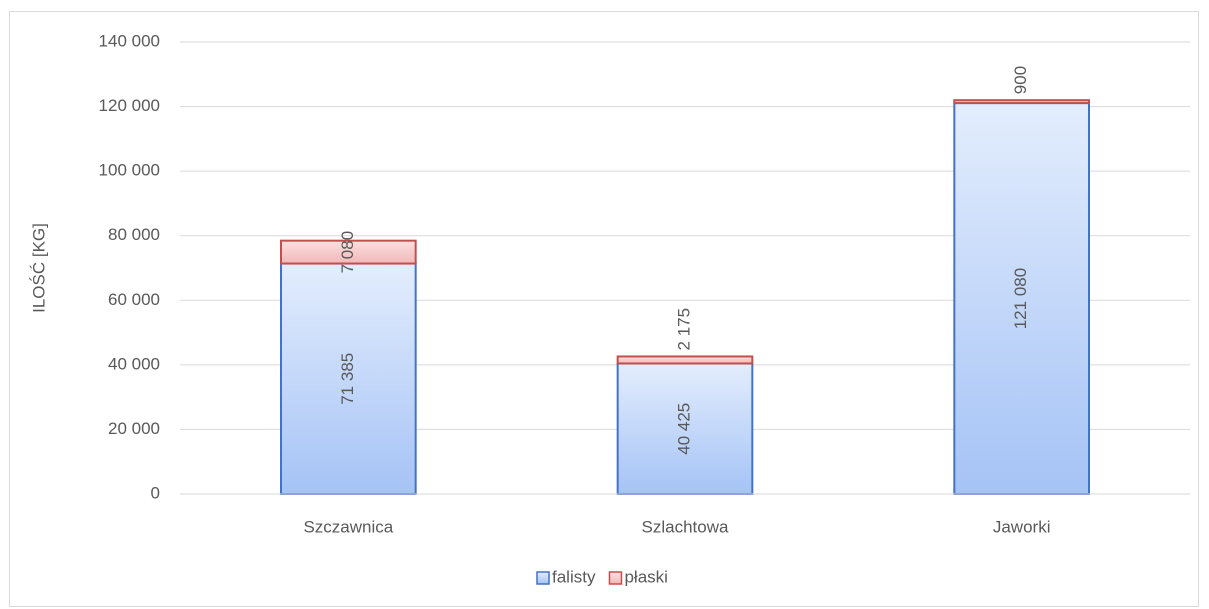 The height and width of the screenshot is (609, 1209). I want to click on y-tick-label: 100 000, so click(129, 170).